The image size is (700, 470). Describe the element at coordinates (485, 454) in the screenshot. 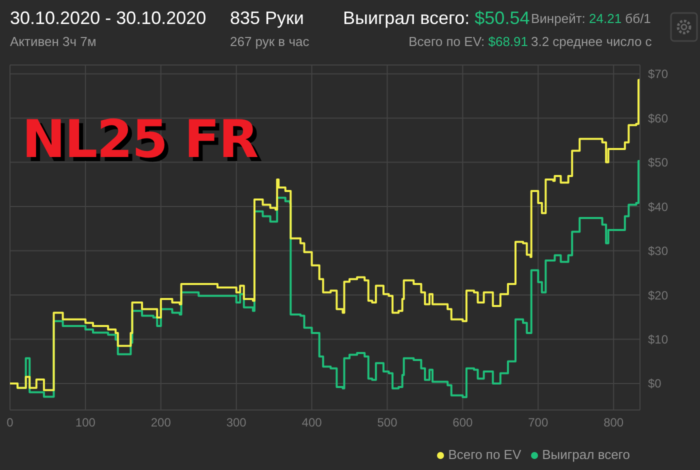

I see `legend-label: Всего по EV` at that location.